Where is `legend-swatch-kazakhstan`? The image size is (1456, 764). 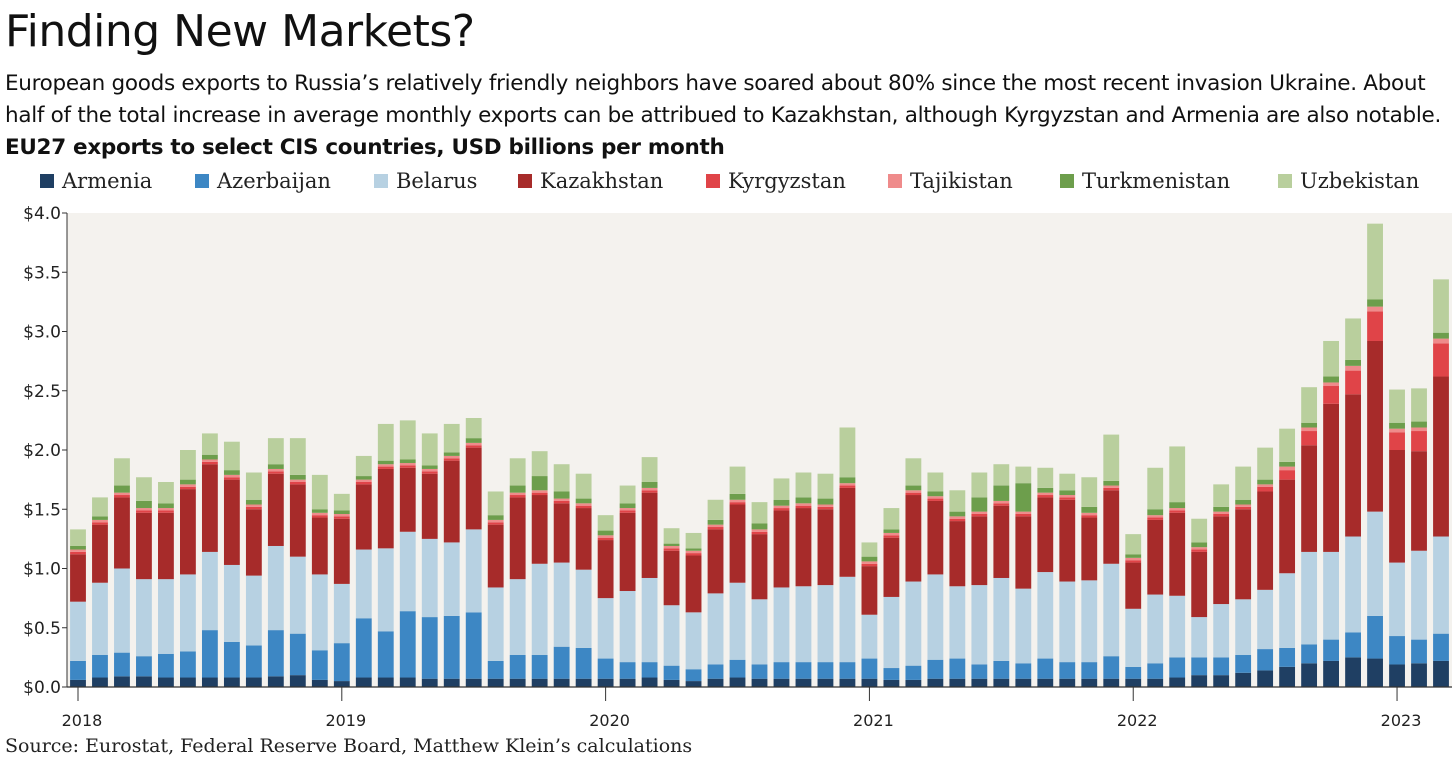
legend-swatch-kazakhstan is located at coordinates (525, 181).